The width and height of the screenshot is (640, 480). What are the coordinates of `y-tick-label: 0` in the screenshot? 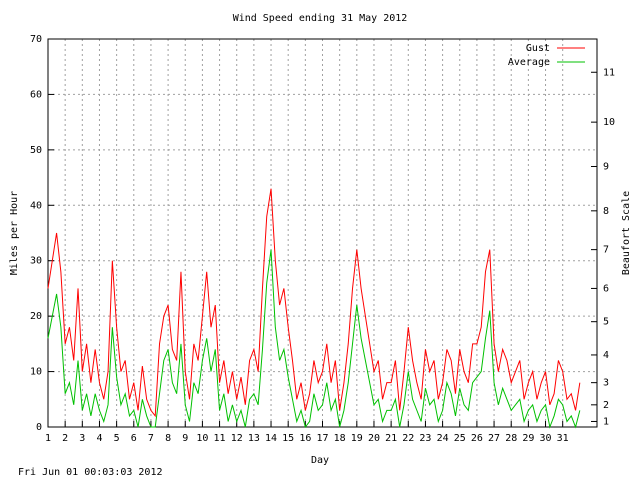 It's located at (39, 427).